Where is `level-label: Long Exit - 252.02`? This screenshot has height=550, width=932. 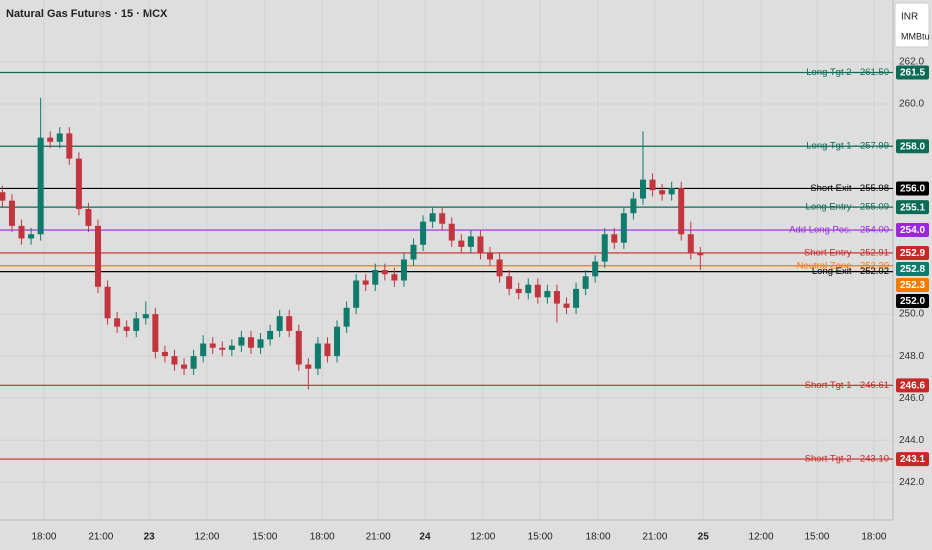
level-label: Long Exit - 252.02 is located at coordinates (850, 271).